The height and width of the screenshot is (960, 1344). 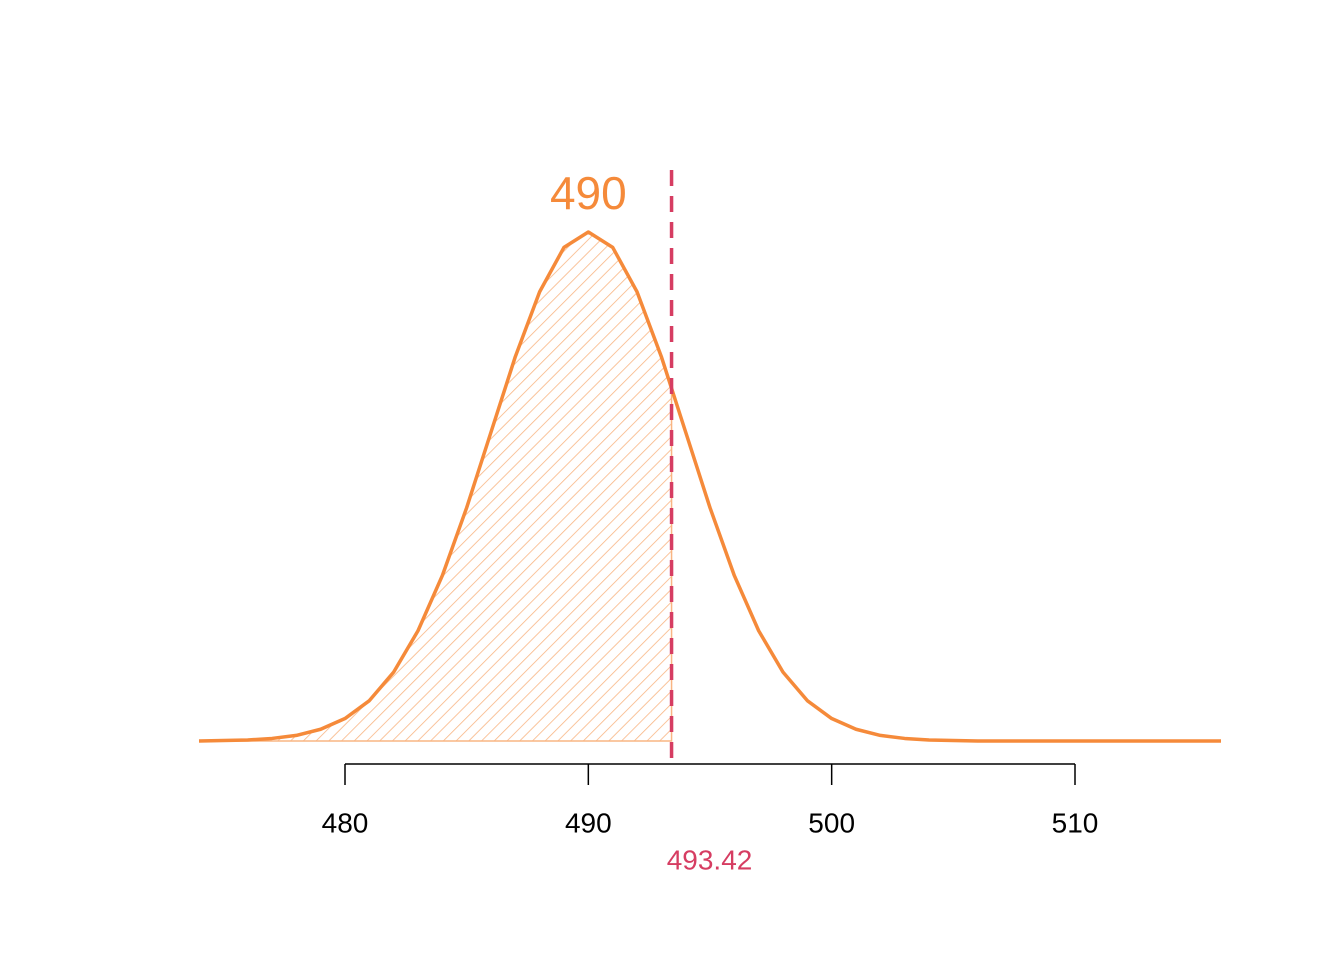 I want to click on x-tick-label: 500, so click(x=831, y=822).